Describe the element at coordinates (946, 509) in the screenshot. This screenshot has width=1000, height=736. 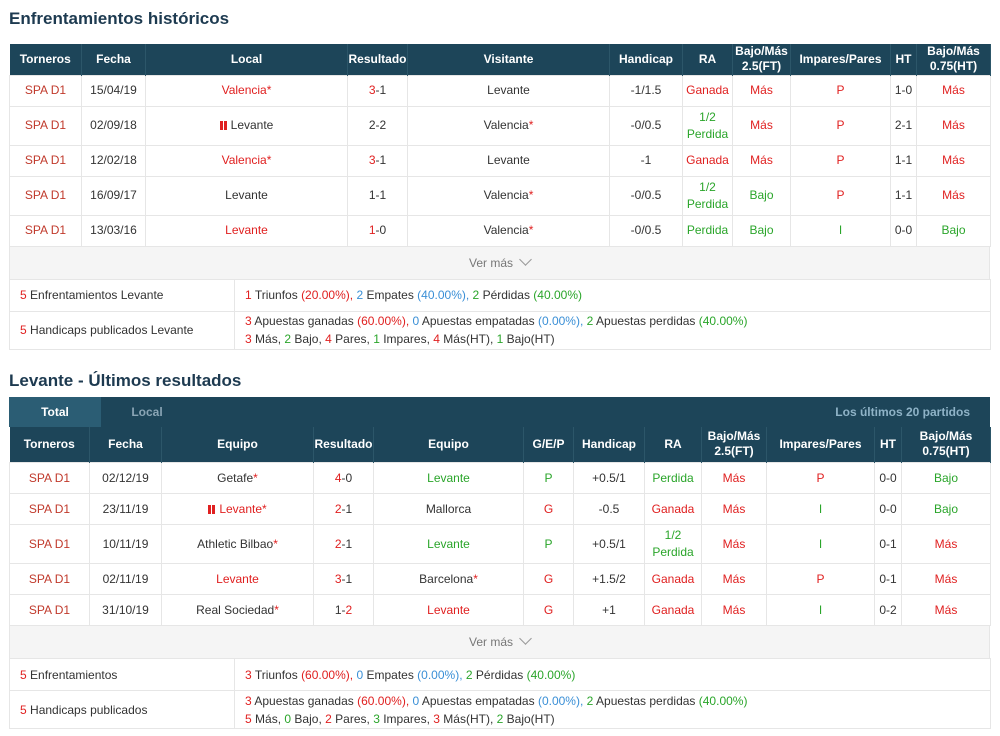
I see `ht-over-under-cell: Bajo` at that location.